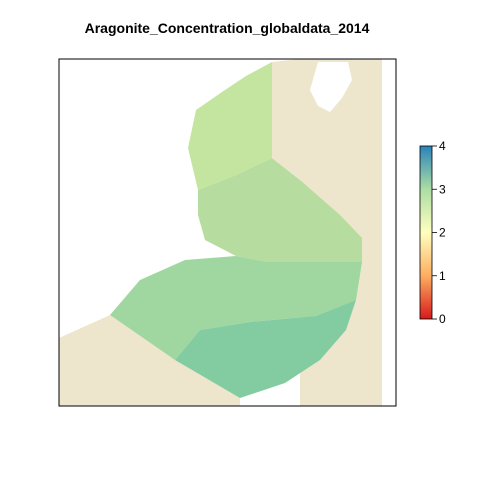 This screenshot has width=480, height=480. Describe the element at coordinates (442, 189) in the screenshot. I see `legend-tick-label-3: 3` at that location.